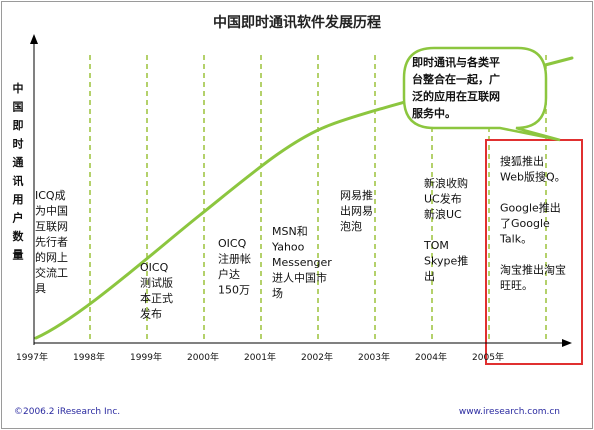  Describe the element at coordinates (533, 177) in the screenshot. I see `annotation-line: Web版搜Q。` at that location.